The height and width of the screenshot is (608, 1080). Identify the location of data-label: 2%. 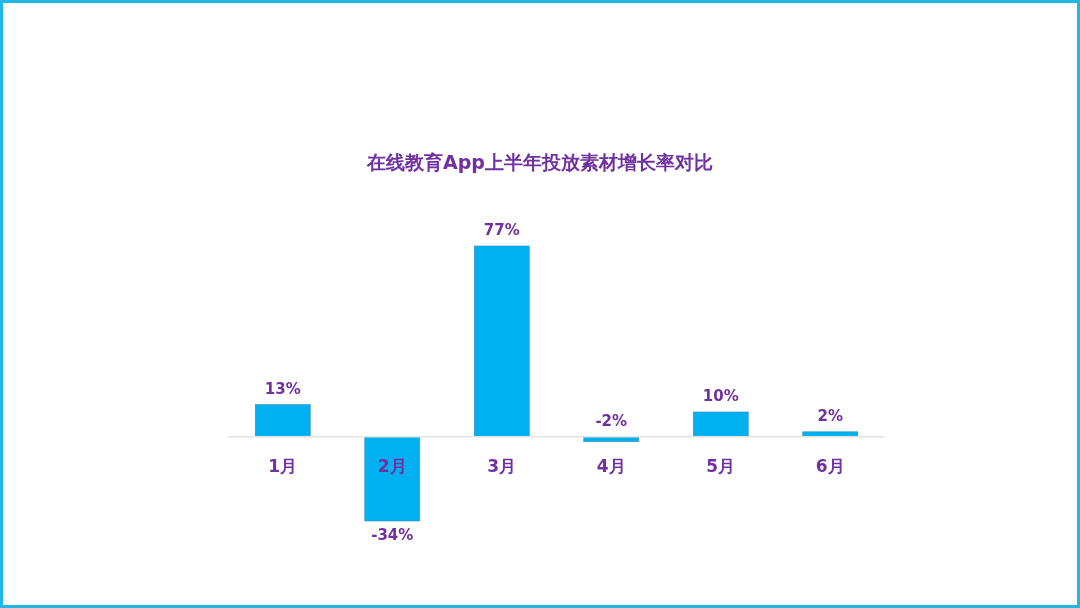
(830, 415).